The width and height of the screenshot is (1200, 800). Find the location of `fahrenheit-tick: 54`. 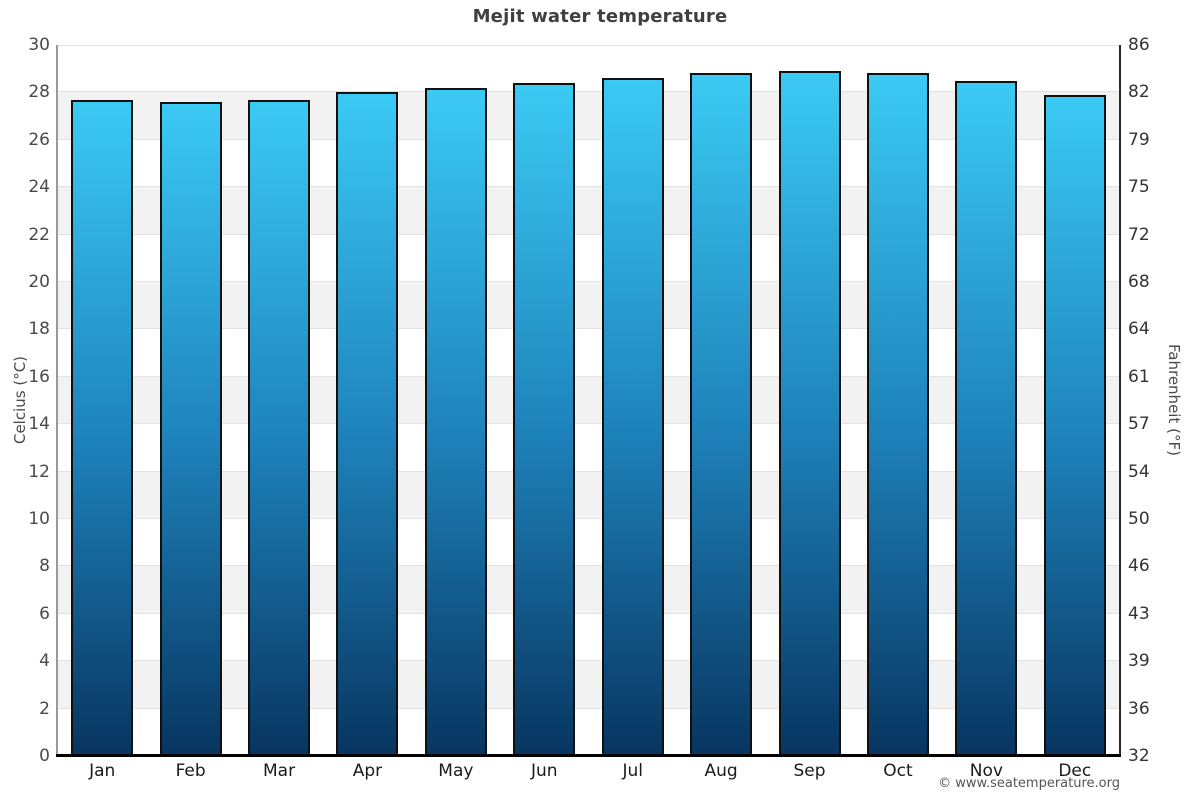

fahrenheit-tick: 54 is located at coordinates (1139, 471).